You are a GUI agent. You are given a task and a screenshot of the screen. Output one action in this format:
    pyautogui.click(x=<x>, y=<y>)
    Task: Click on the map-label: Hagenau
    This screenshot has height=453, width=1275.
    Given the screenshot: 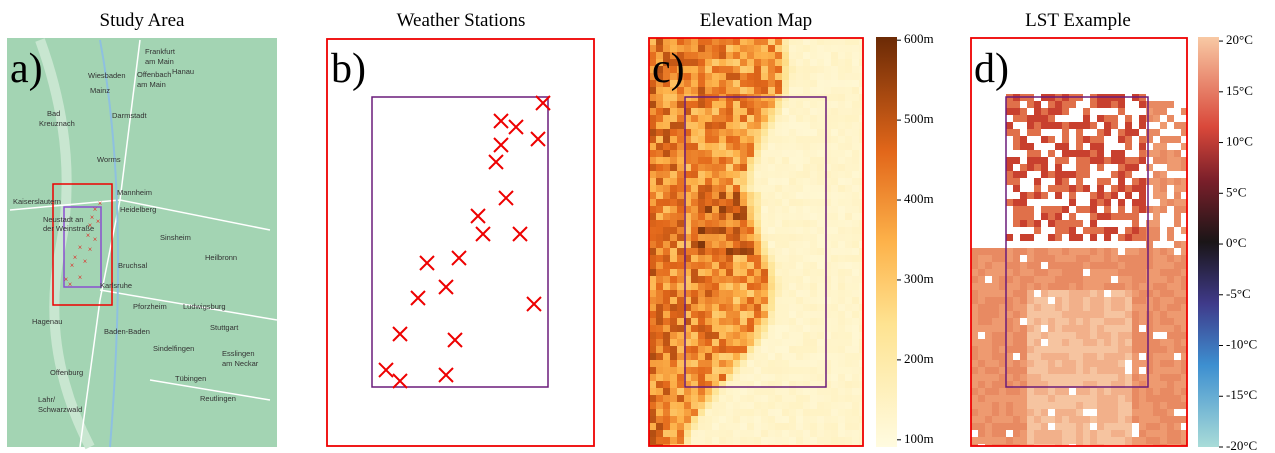 What is the action you would take?
    pyautogui.click(x=47, y=321)
    